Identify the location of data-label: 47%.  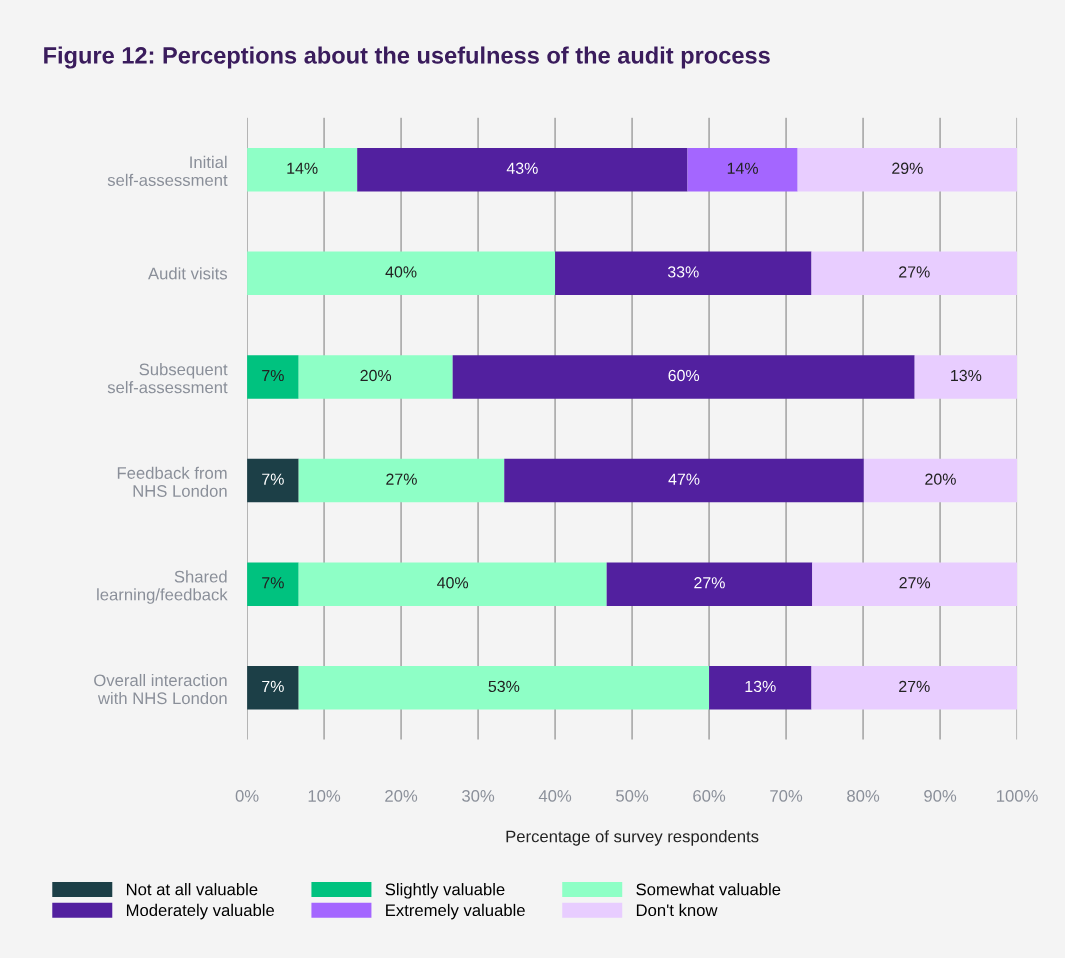
(684, 479).